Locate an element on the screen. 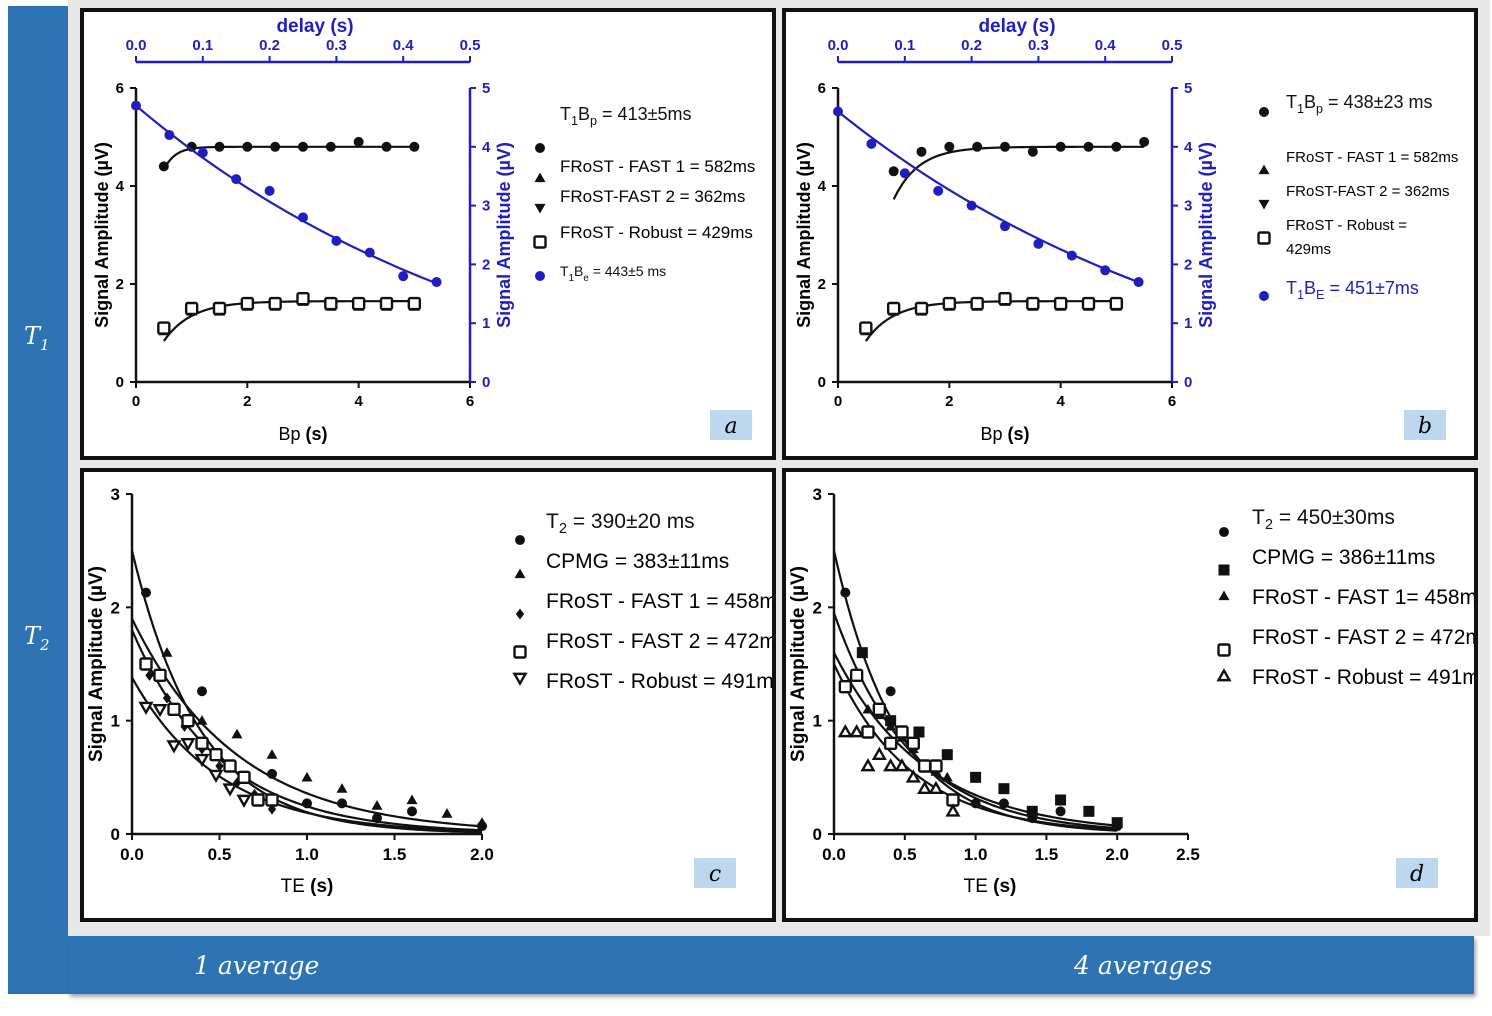 This screenshot has height=1016, width=1492. x2-tick-label: 0.2 is located at coordinates (269, 45).